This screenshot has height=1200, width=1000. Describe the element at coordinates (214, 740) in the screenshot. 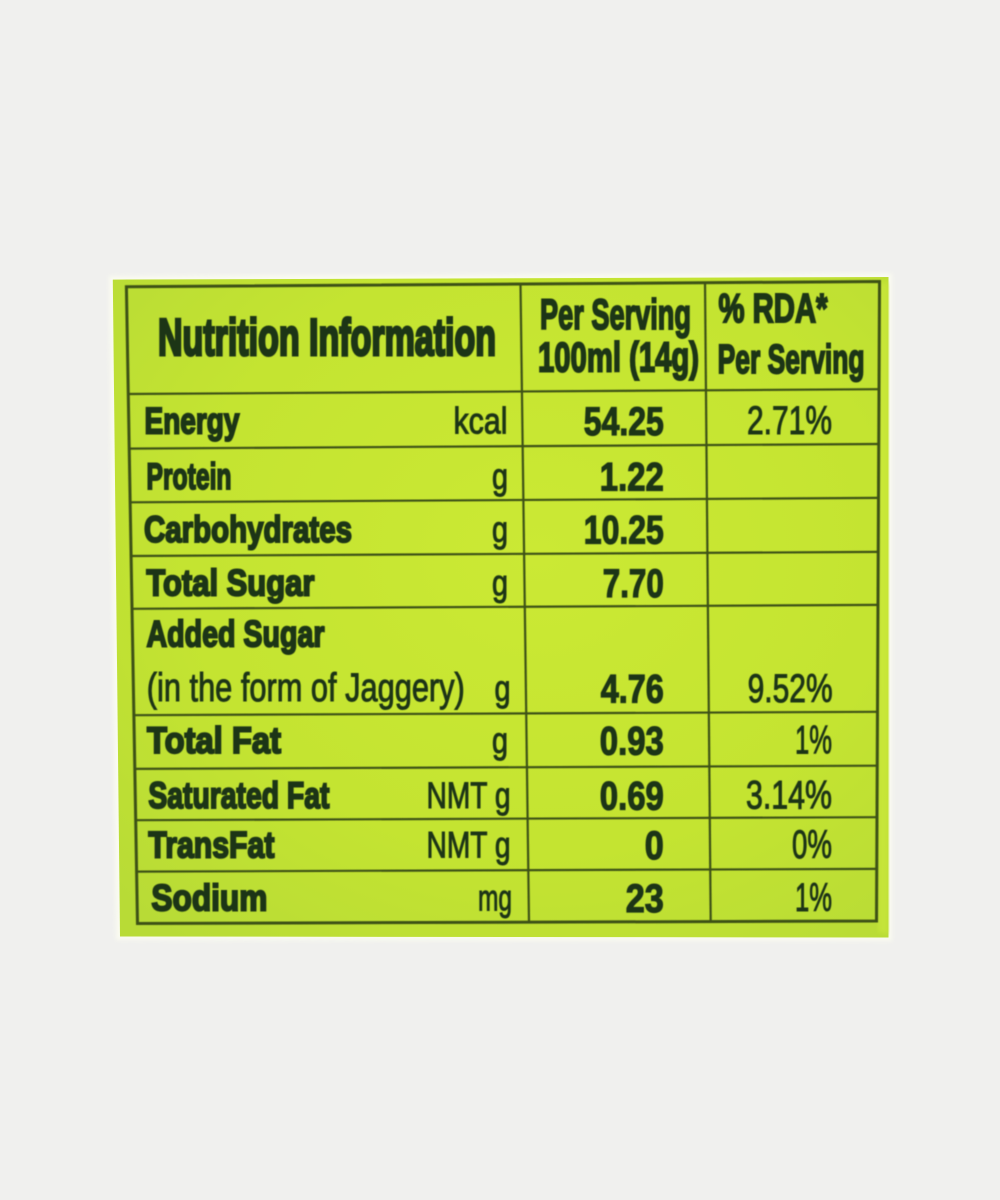

I see `svg-text: Total Fat` at that location.